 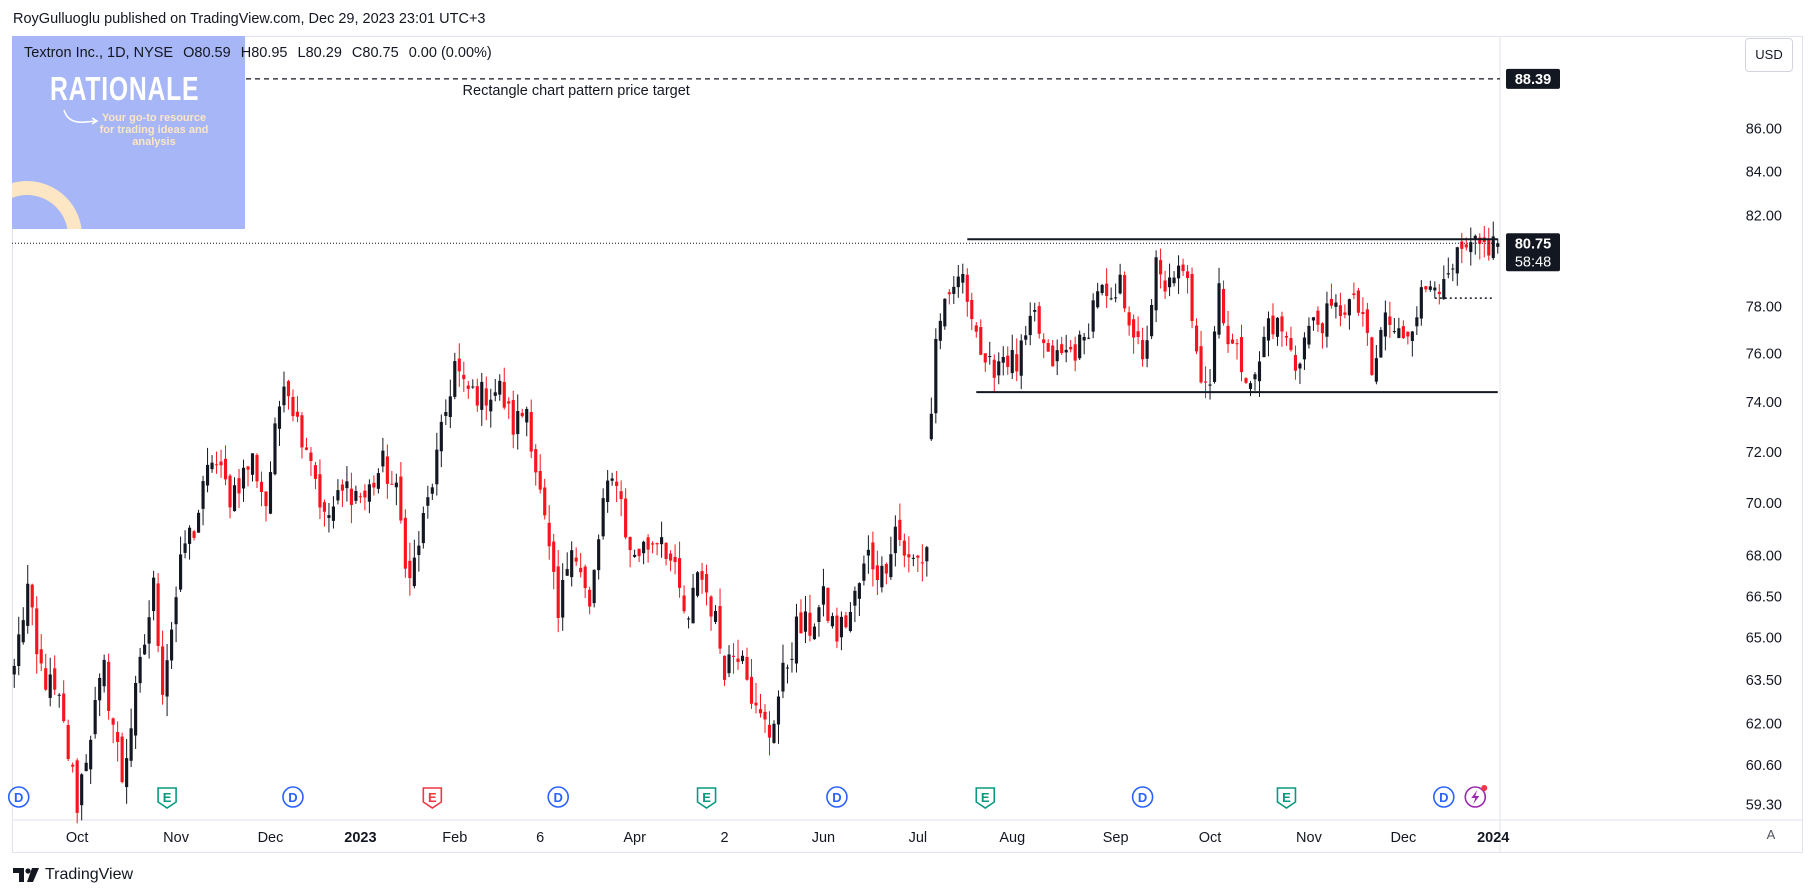 I want to click on logo-swoosh-icon, so click(x=81, y=117).